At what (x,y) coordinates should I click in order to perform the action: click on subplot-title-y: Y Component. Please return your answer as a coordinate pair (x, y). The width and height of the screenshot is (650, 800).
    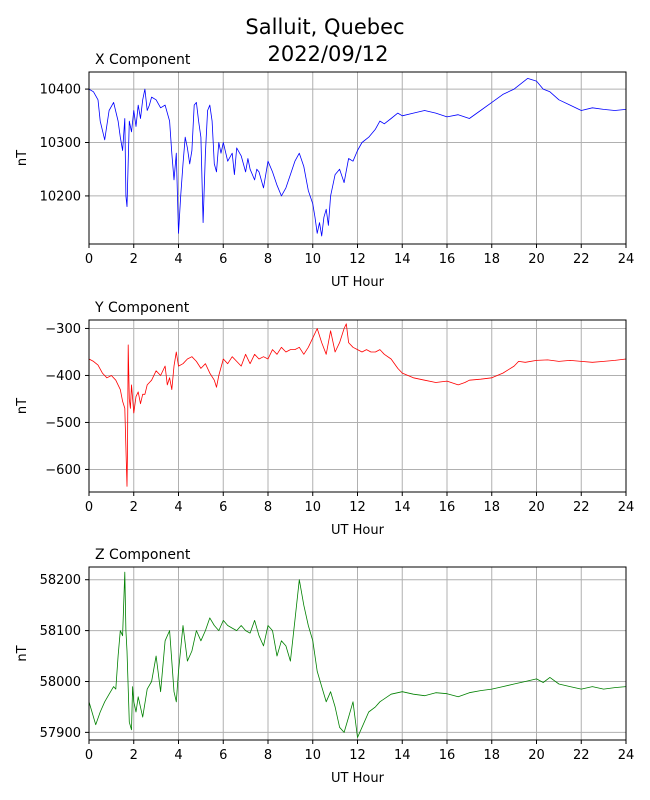
    Looking at the image, I should click on (142, 308).